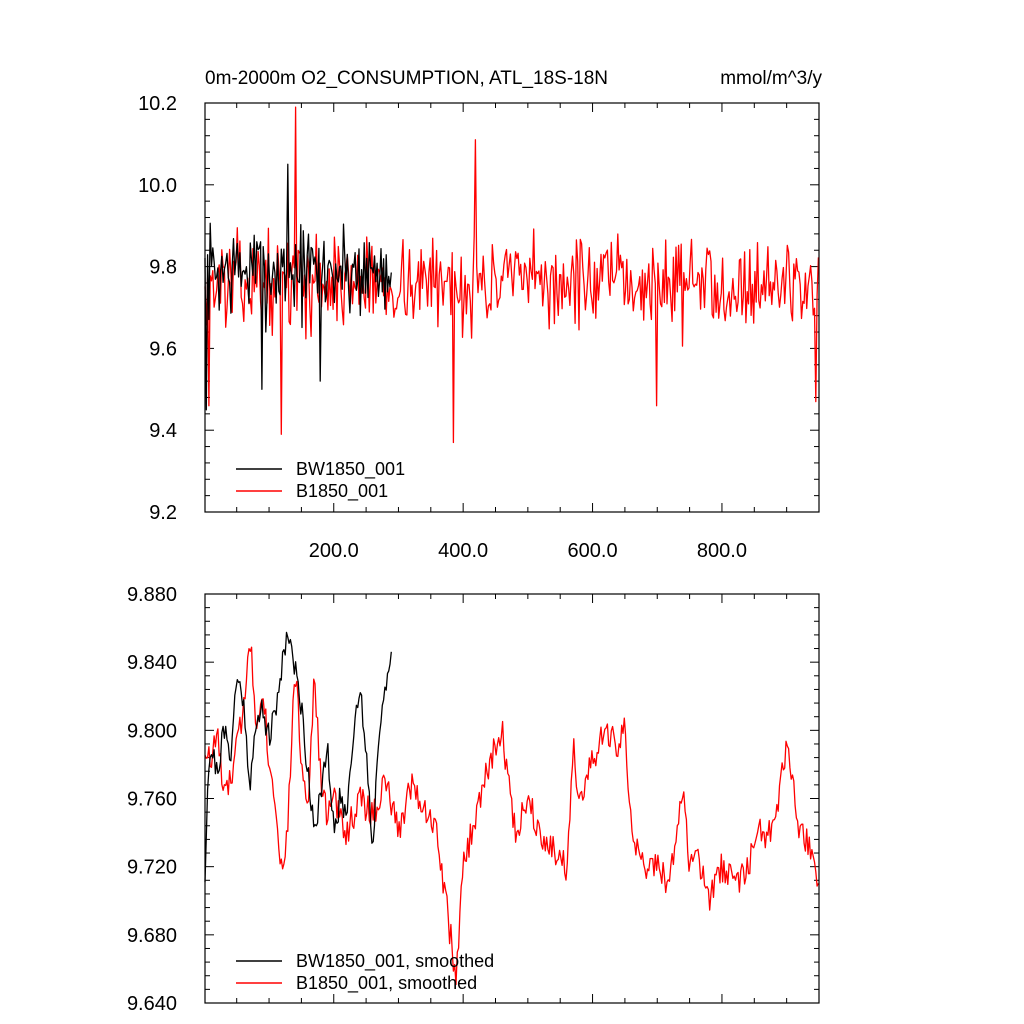  I want to click on y-tick-label: 9.800, so click(152, 731).